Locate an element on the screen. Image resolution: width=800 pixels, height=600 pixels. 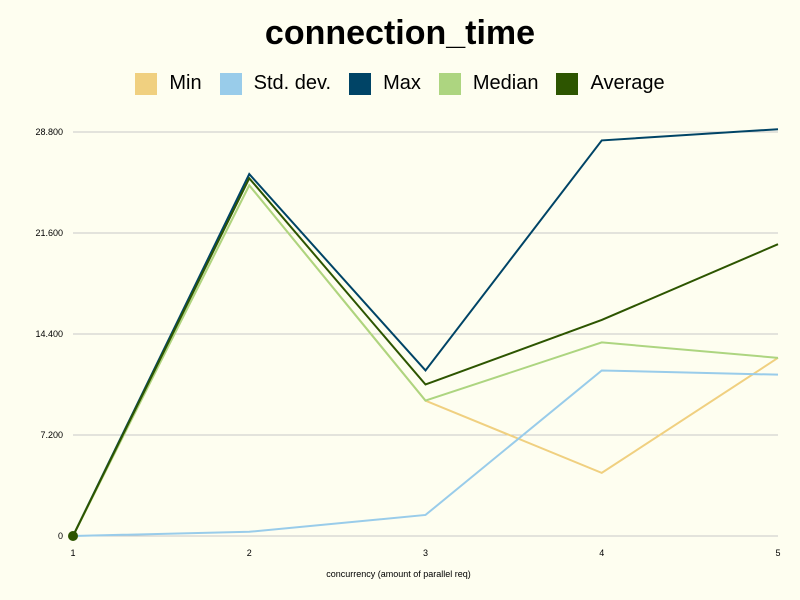
legend-item-std-dev: Std. dev. is located at coordinates (275, 83).